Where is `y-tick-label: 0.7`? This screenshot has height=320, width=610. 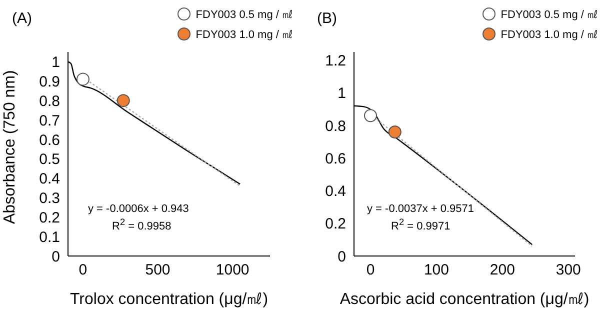
y-tick-label: 0.7 is located at coordinates (49, 121).